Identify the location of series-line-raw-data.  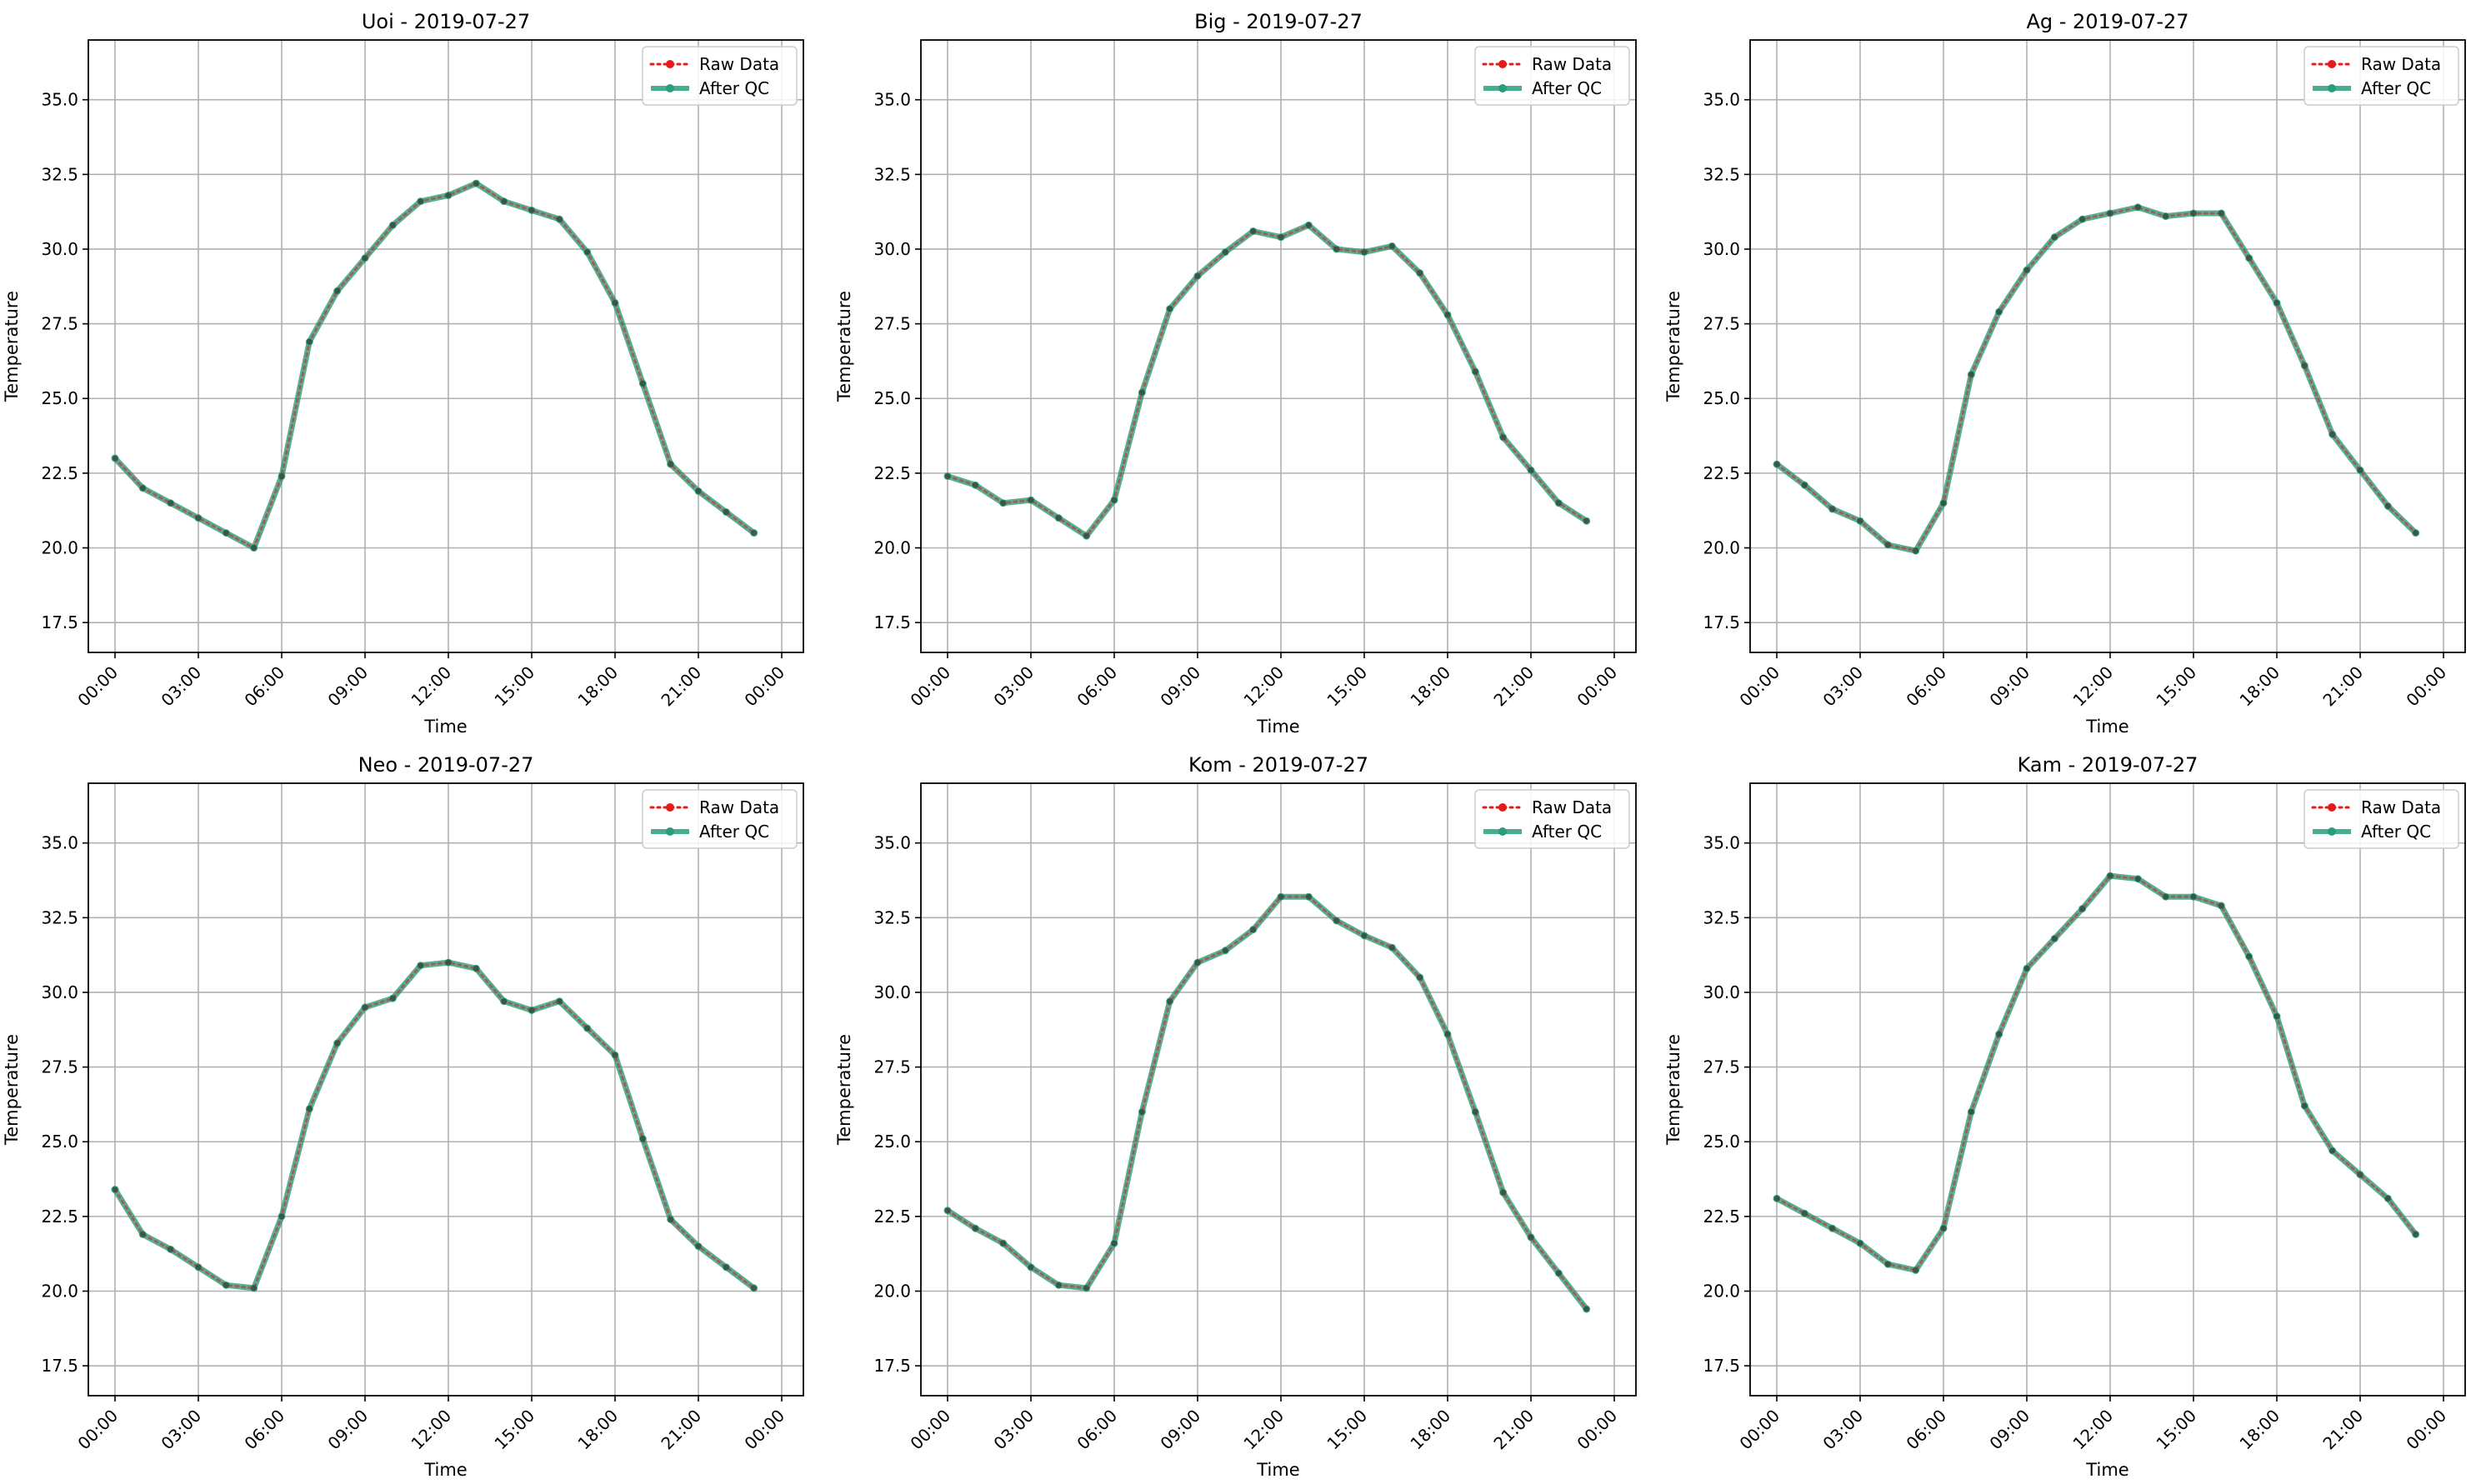
(435, 1125).